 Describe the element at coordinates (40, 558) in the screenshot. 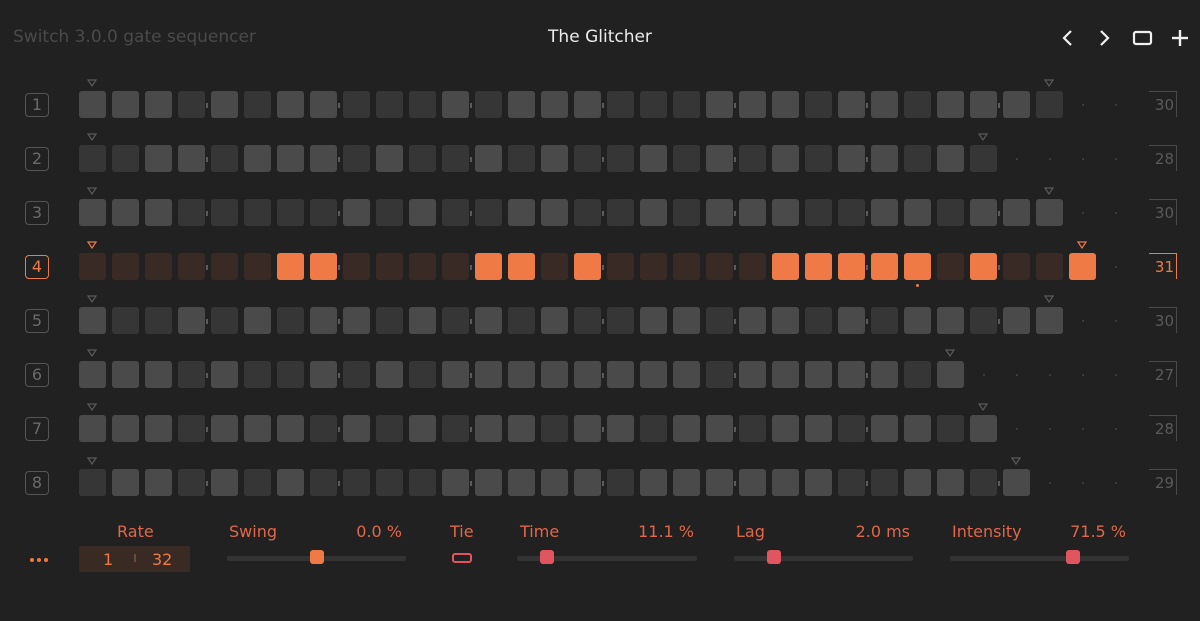

I see `more-button` at that location.